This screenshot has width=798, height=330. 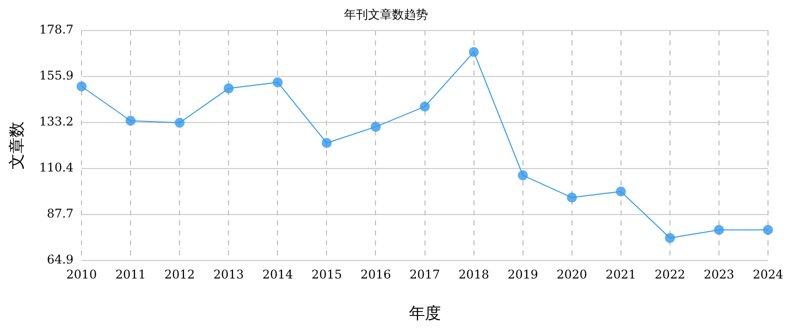 What do you see at coordinates (179, 275) in the screenshot?
I see `x-tick-label: 2012` at bounding box center [179, 275].